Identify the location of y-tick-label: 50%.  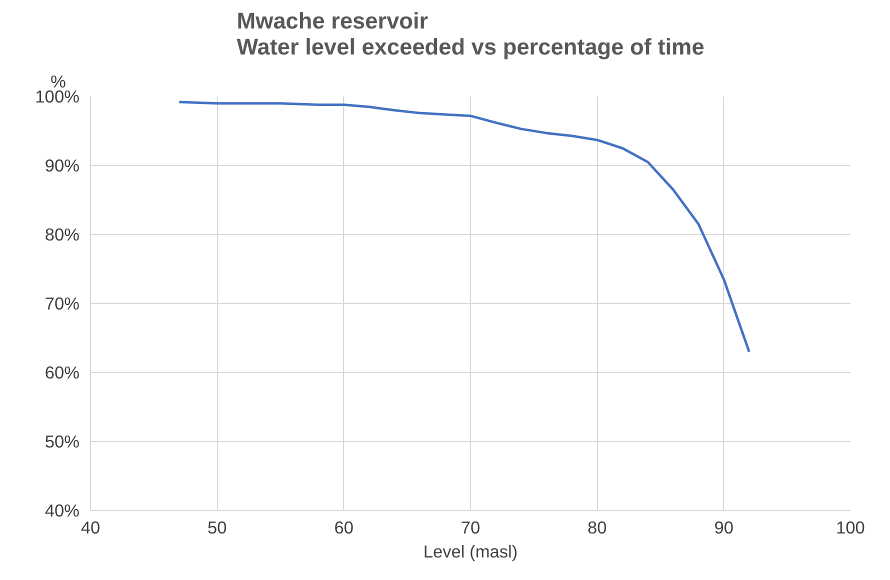
(62, 442).